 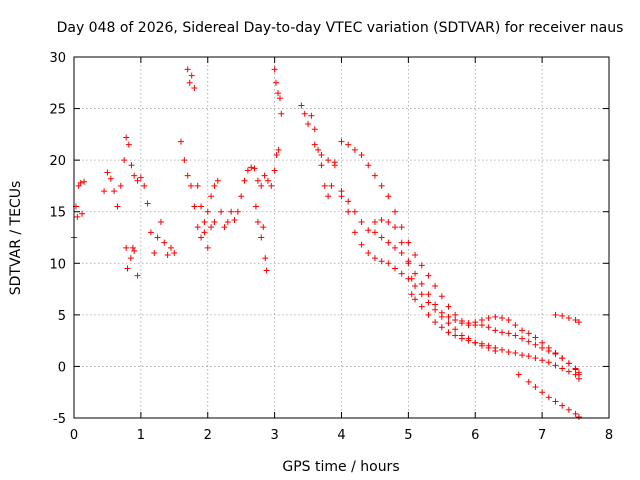 I want to click on x-tick-label: 2, so click(x=208, y=435).